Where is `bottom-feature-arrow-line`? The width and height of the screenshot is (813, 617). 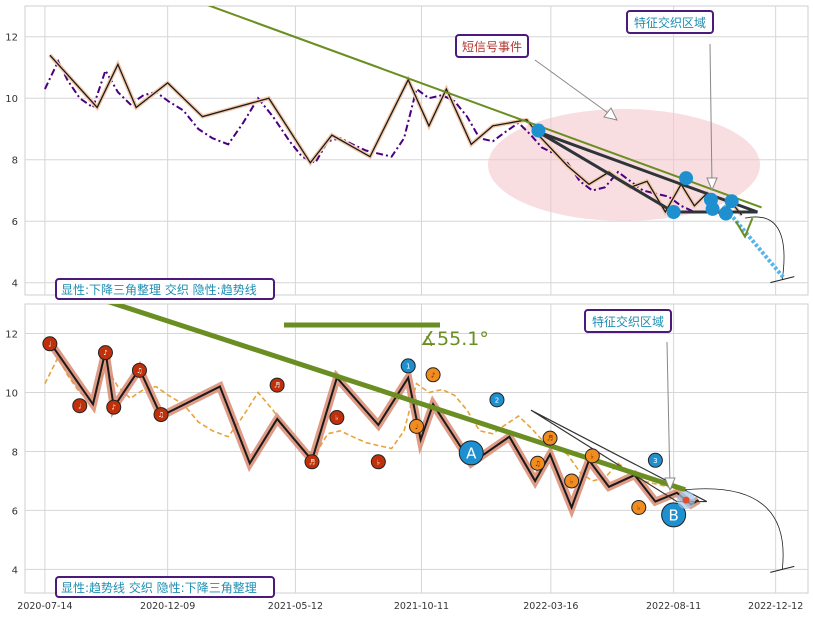 bottom-feature-arrow-line is located at coordinates (668, 414).